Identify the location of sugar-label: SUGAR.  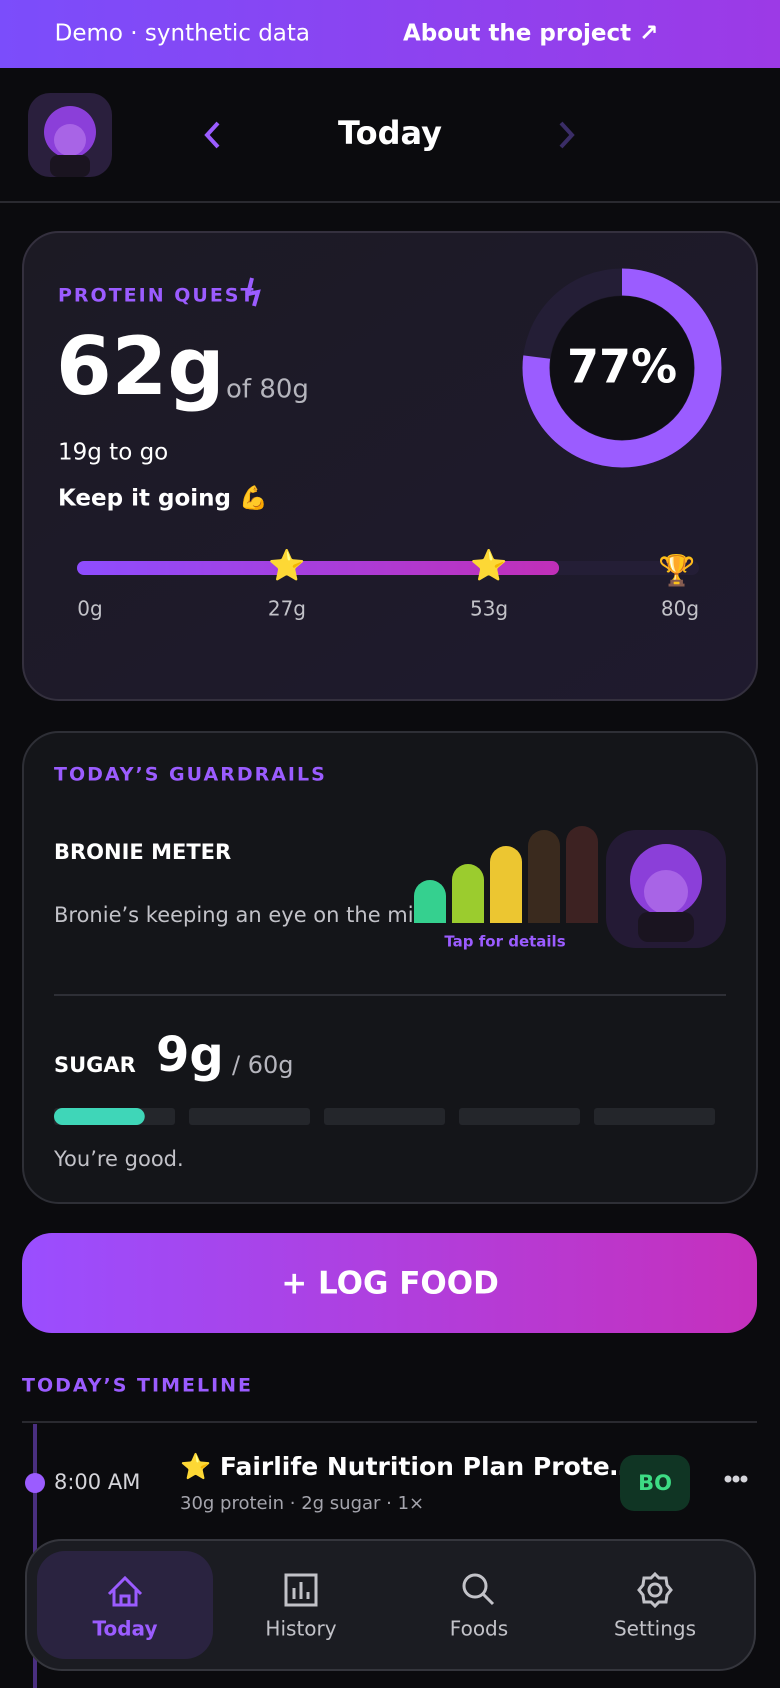
(95, 1065).